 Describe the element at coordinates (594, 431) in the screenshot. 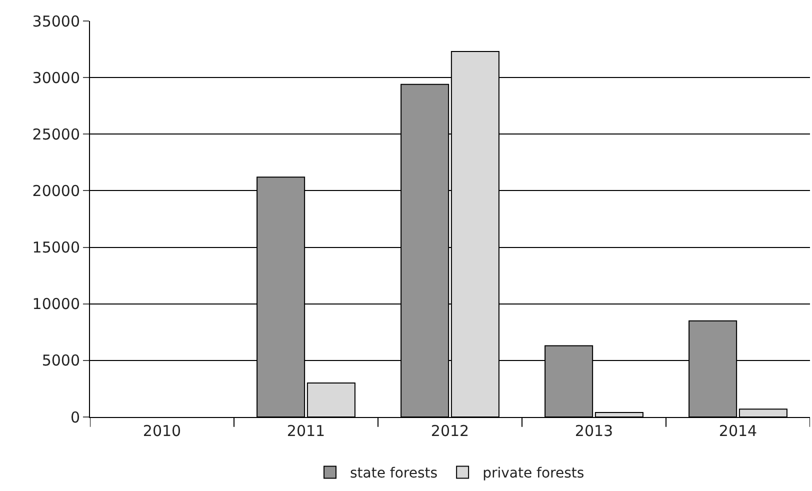

I see `x-tick-label: 2013` at that location.